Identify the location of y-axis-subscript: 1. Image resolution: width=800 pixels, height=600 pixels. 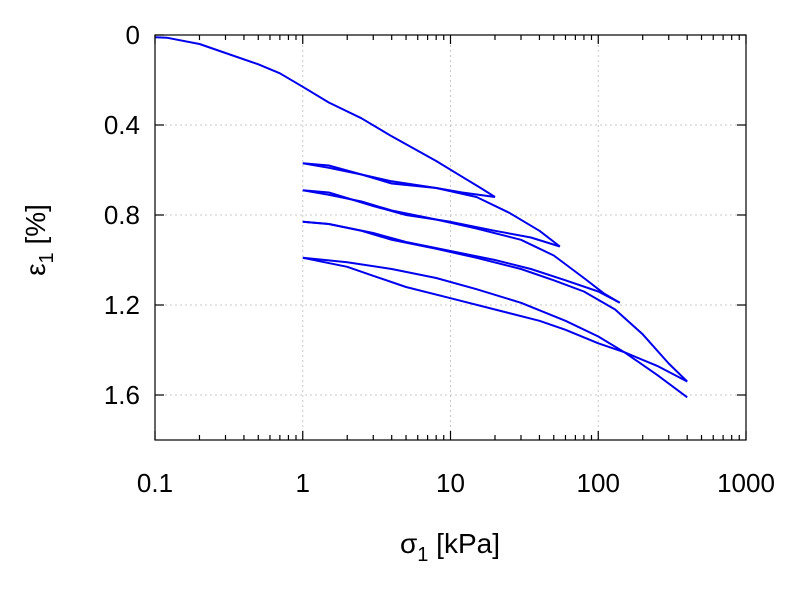
(47, 257).